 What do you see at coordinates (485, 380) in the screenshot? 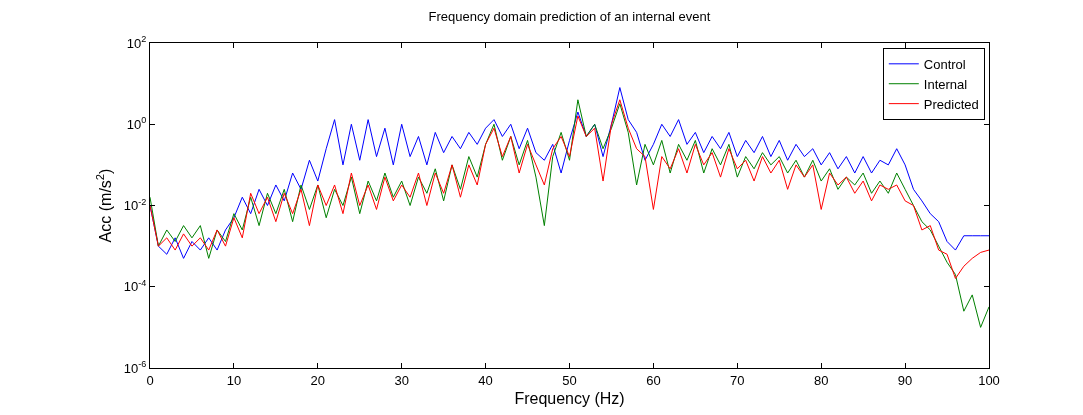
I see `x-tick-label: 40` at bounding box center [485, 380].